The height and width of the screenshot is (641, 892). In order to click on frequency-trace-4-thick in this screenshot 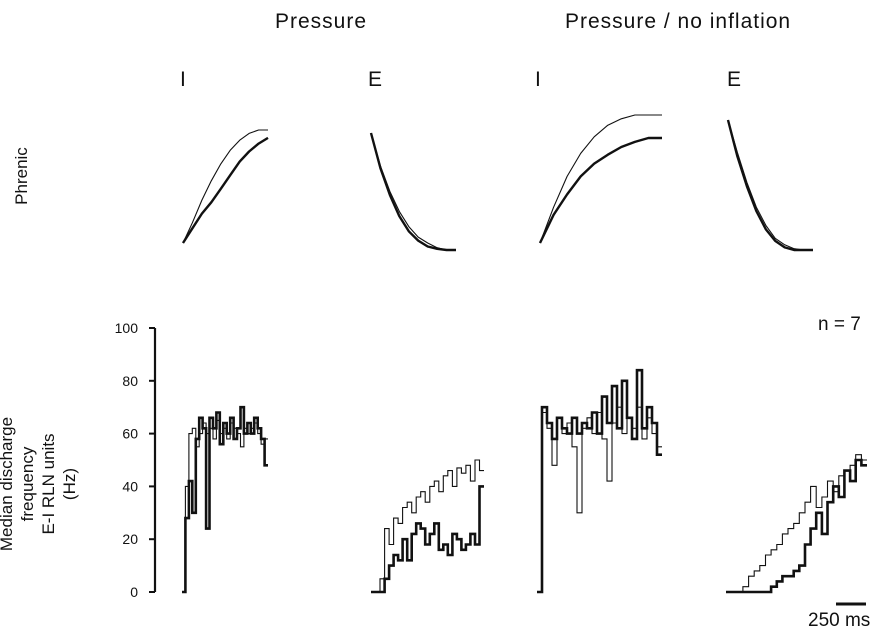, I will do `click(796, 526)`.